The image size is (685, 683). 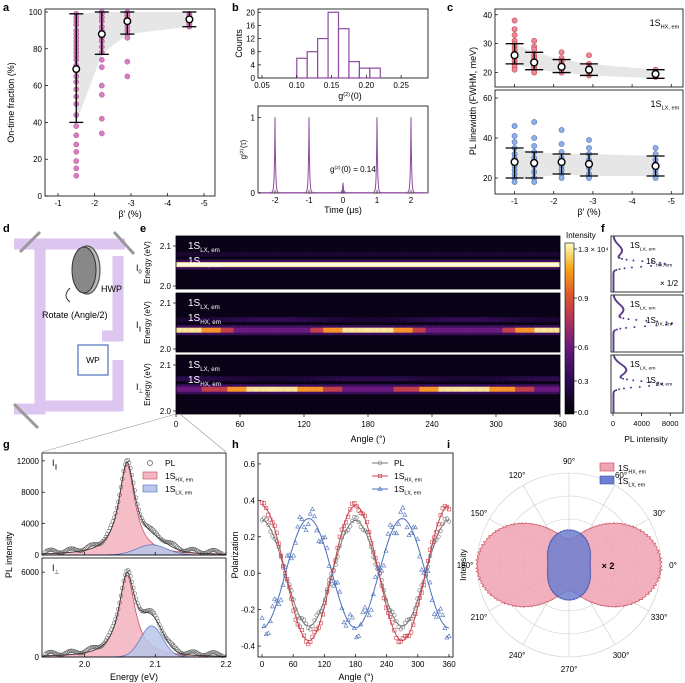 I want to click on label-part: HX, em, so click(x=664, y=384).